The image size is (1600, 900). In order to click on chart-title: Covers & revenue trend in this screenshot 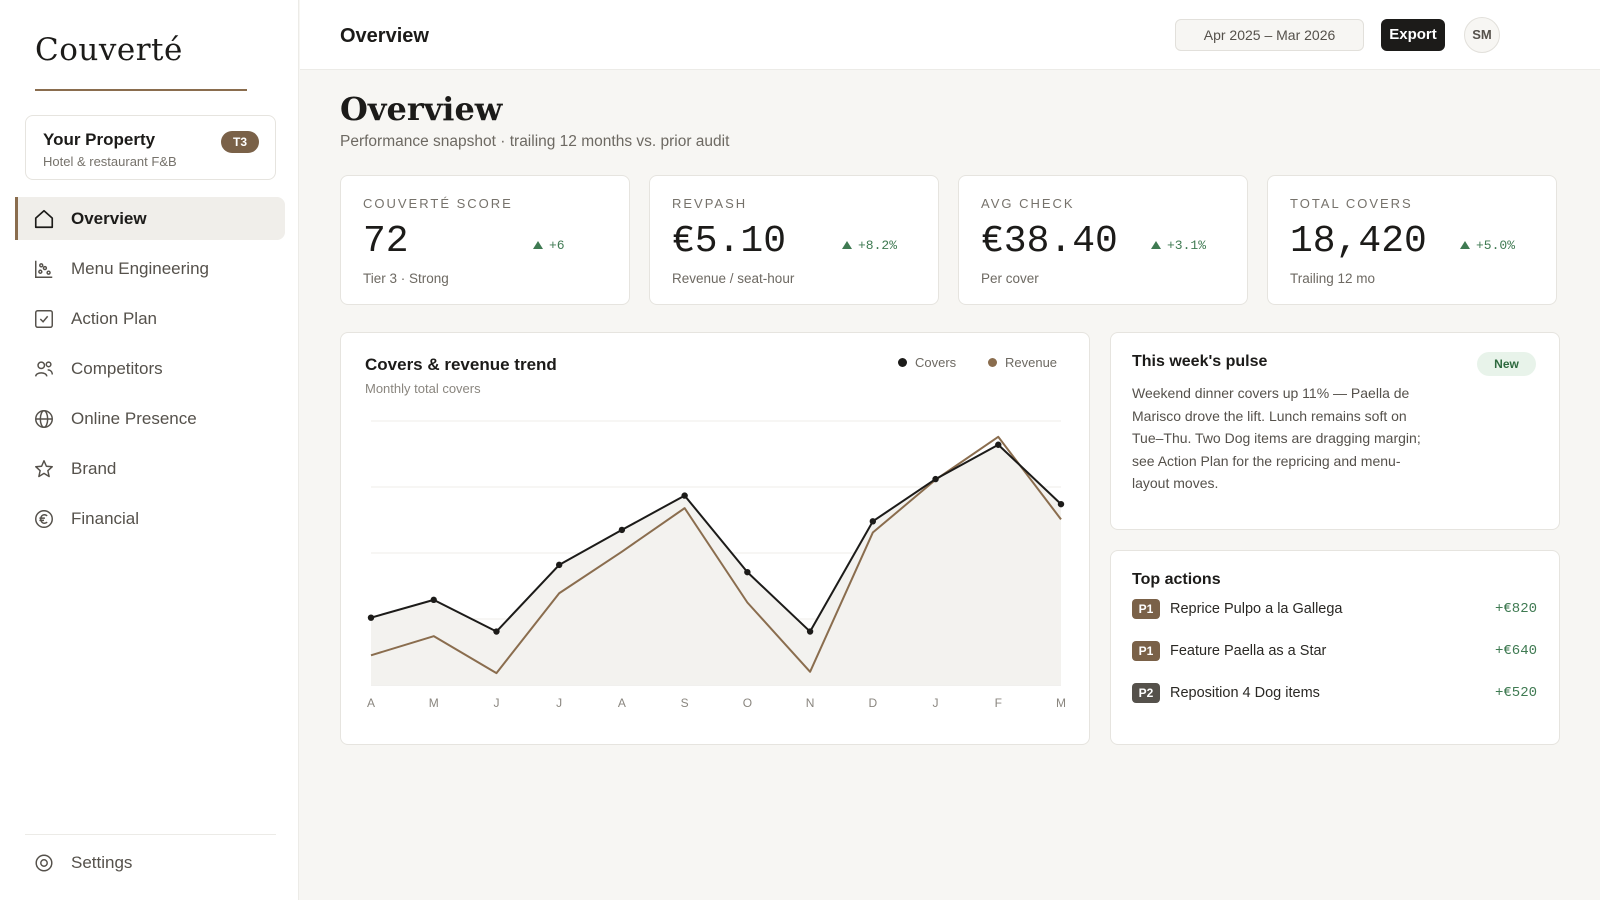, I will do `click(461, 364)`.